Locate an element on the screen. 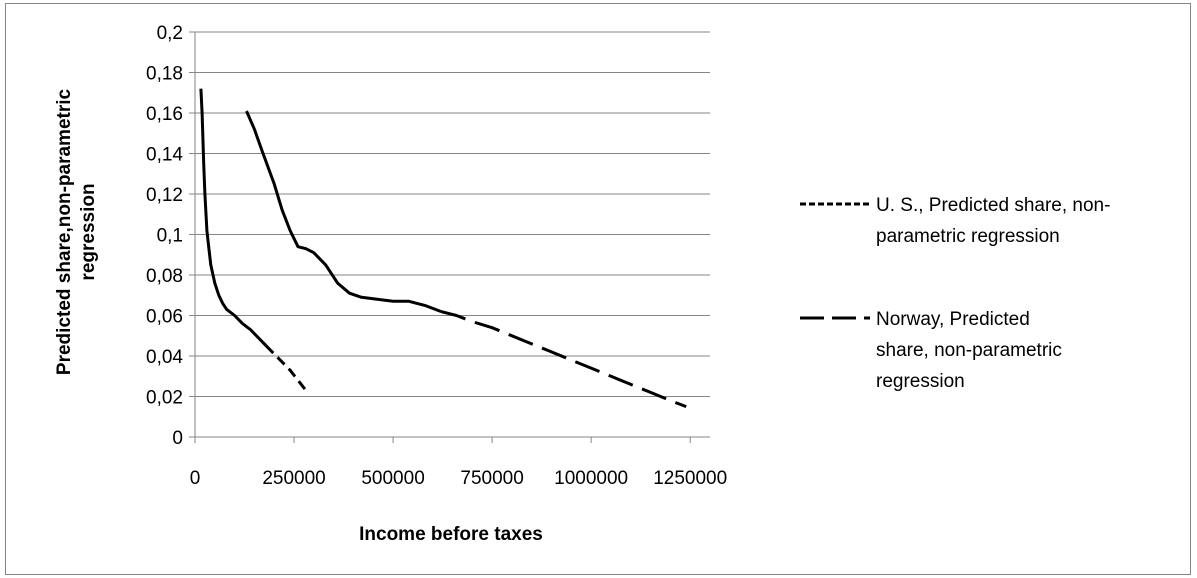 This screenshot has height=578, width=1197. y-tick-label: 0,18 is located at coordinates (164, 74).